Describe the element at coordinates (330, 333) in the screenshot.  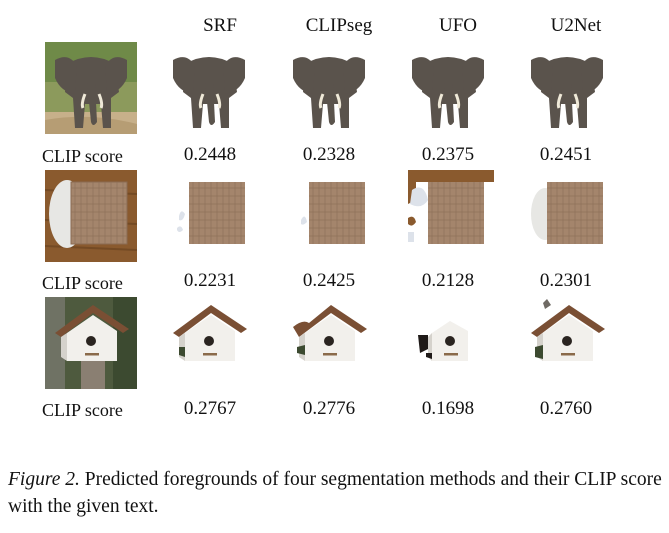
I see `birdhouse-clipseg-foreground` at that location.